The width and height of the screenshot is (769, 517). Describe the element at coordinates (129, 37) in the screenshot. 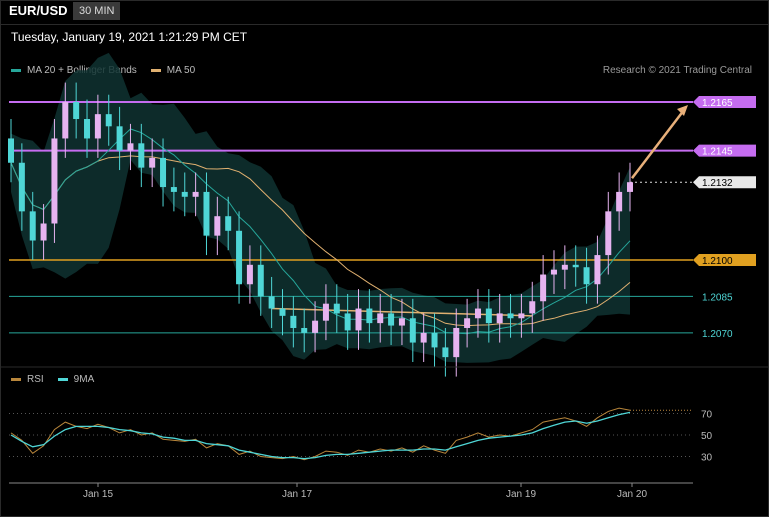

I see `timestamp: Tuesday, January 19, 2021 1:21:29 PM CET` at that location.